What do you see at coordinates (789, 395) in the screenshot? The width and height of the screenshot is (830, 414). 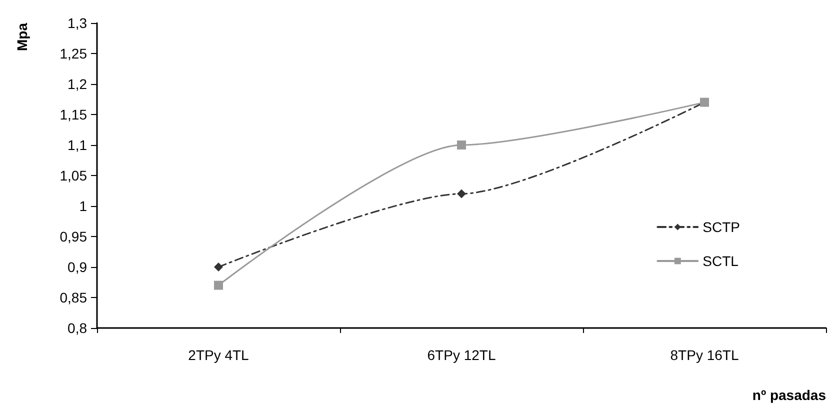 I see `x-axis-title: nº pasadas` at bounding box center [789, 395].